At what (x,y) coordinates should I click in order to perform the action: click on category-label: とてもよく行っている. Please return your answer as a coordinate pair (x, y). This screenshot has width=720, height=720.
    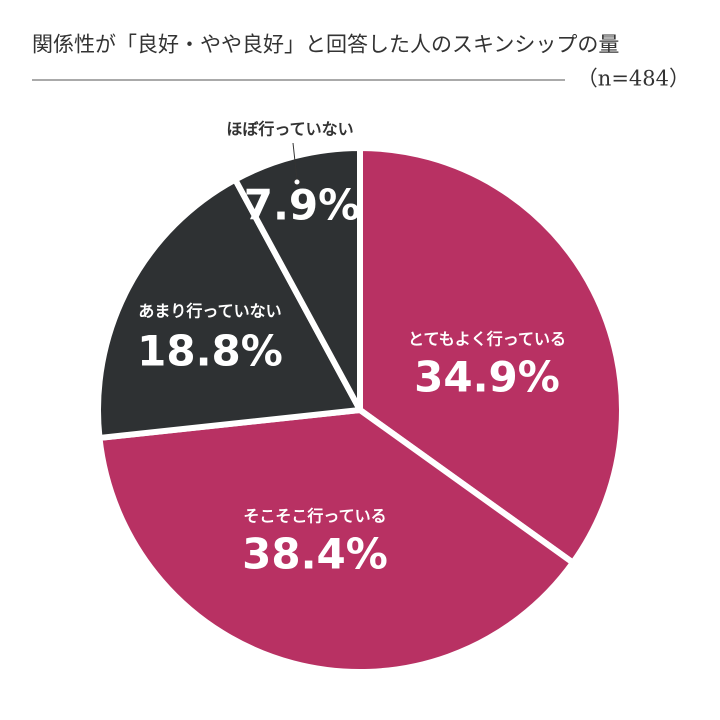
    Looking at the image, I should click on (487, 339).